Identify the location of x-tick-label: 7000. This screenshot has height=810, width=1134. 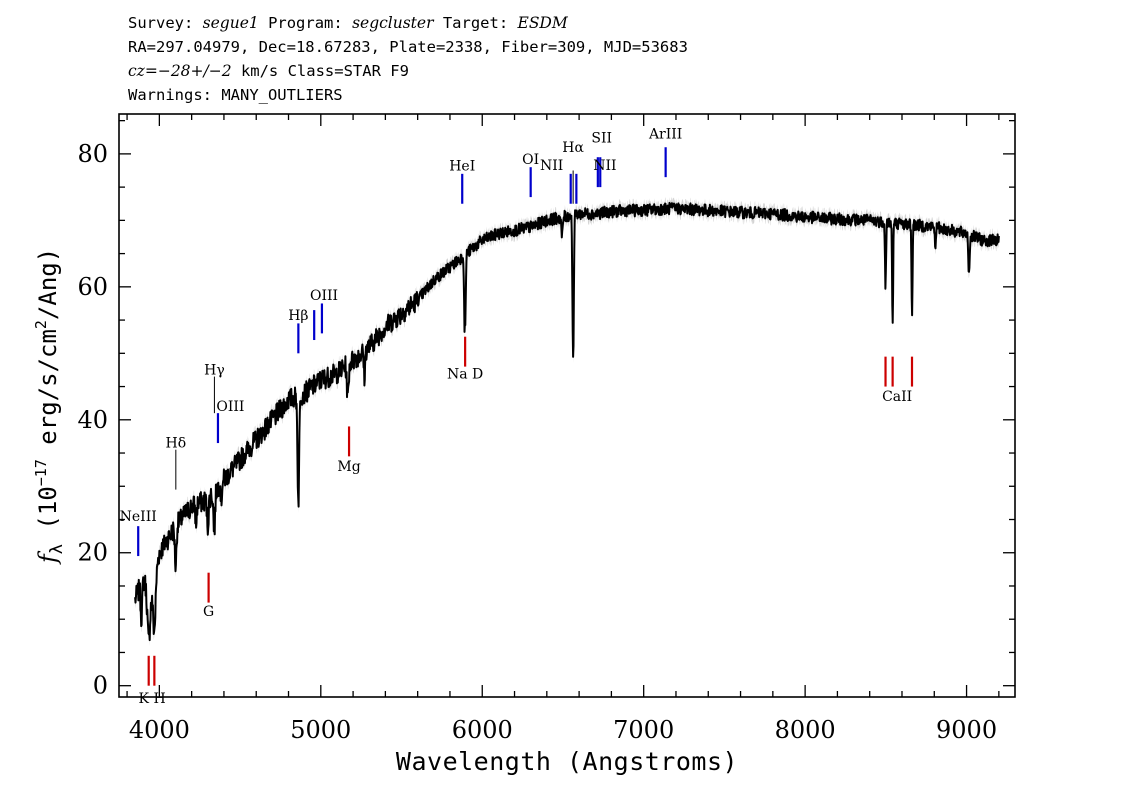
(643, 730).